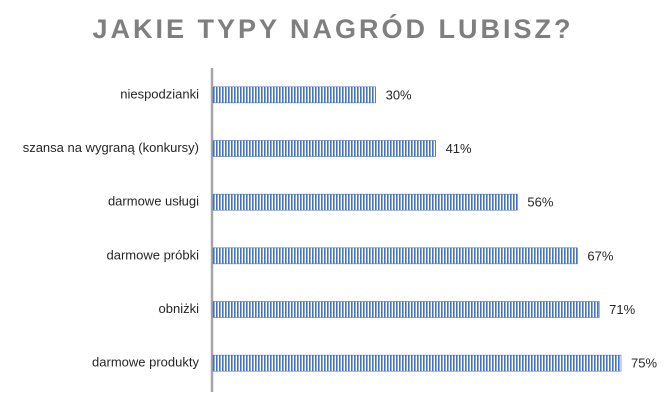 The image size is (667, 407). Describe the element at coordinates (179, 308) in the screenshot. I see `category-label: obniżki` at that location.